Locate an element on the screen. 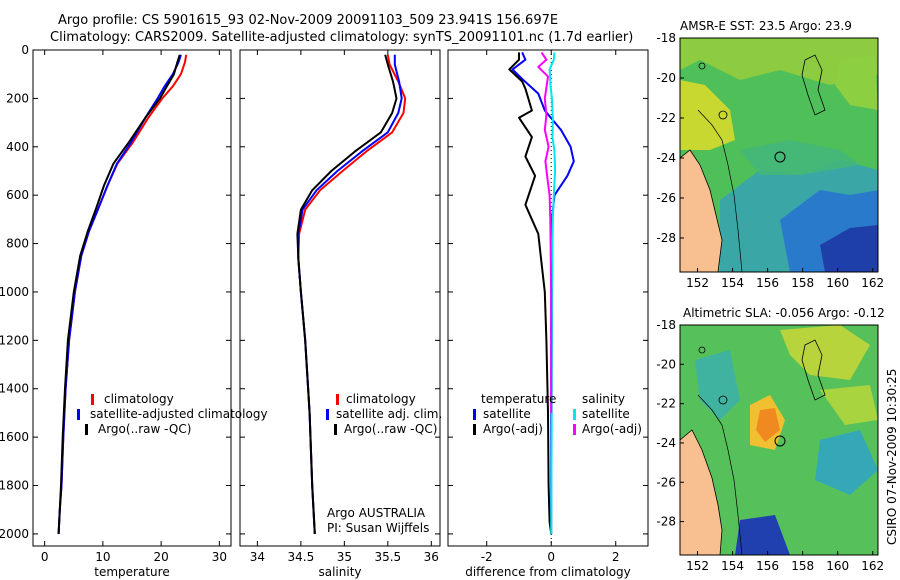 The width and height of the screenshot is (900, 580). sla-argo-position-marker is located at coordinates (780, 441).